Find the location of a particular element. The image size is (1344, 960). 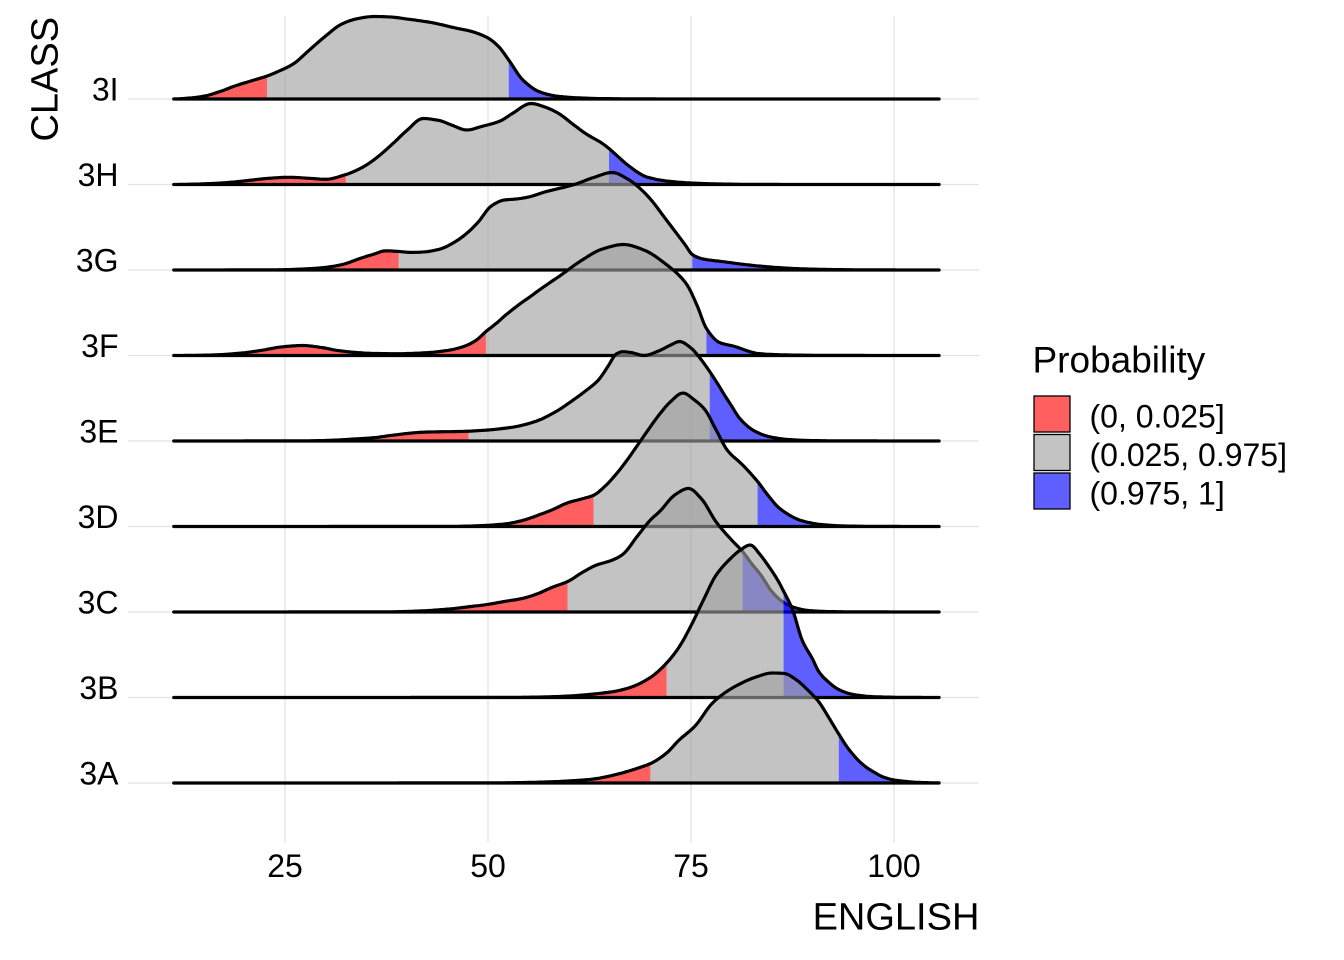

ridge-3C-lower-tail is located at coordinates (370, 596).